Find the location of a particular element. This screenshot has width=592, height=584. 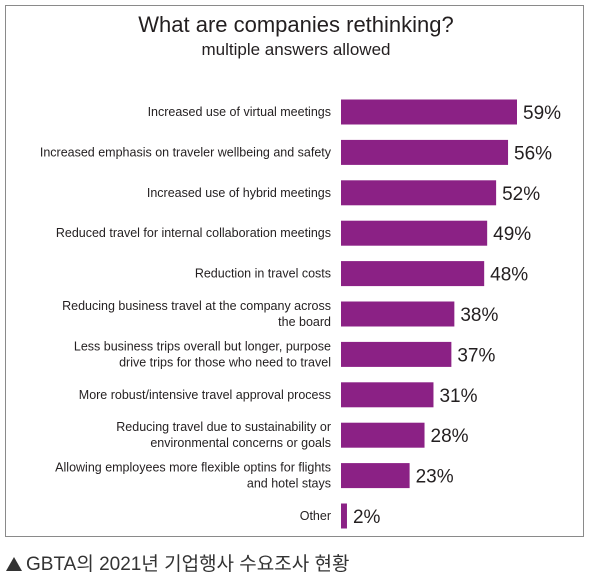

category-label-line: drive trips for those who need to travel is located at coordinates (225, 362).